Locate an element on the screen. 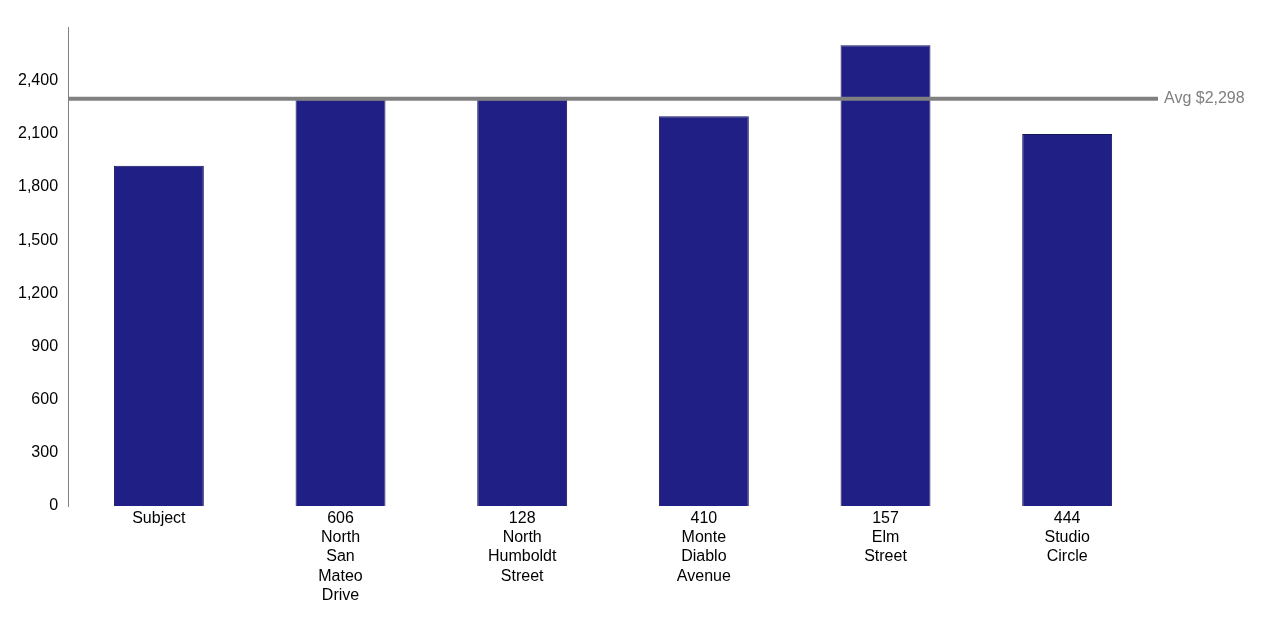  x-tick-label: Subject is located at coordinates (159, 518).